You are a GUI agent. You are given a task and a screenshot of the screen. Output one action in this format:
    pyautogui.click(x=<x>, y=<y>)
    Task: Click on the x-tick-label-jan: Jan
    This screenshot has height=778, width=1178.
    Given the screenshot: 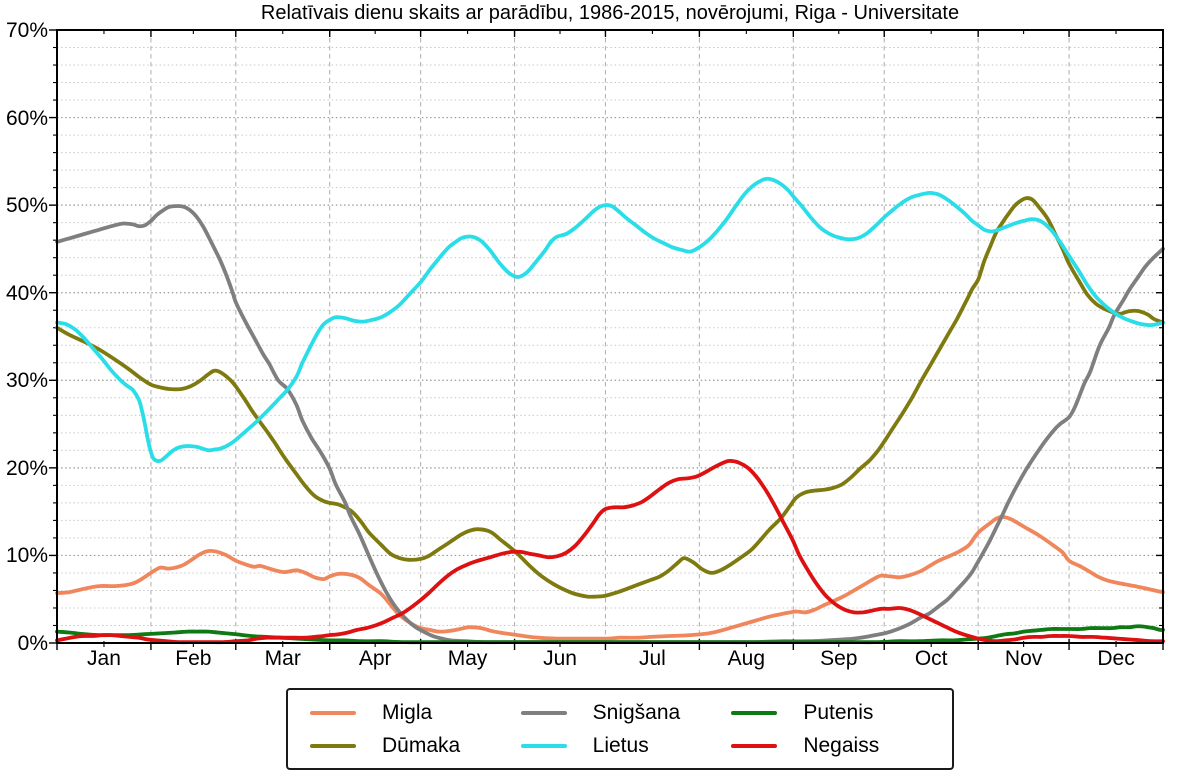 What is the action you would take?
    pyautogui.click(x=104, y=658)
    